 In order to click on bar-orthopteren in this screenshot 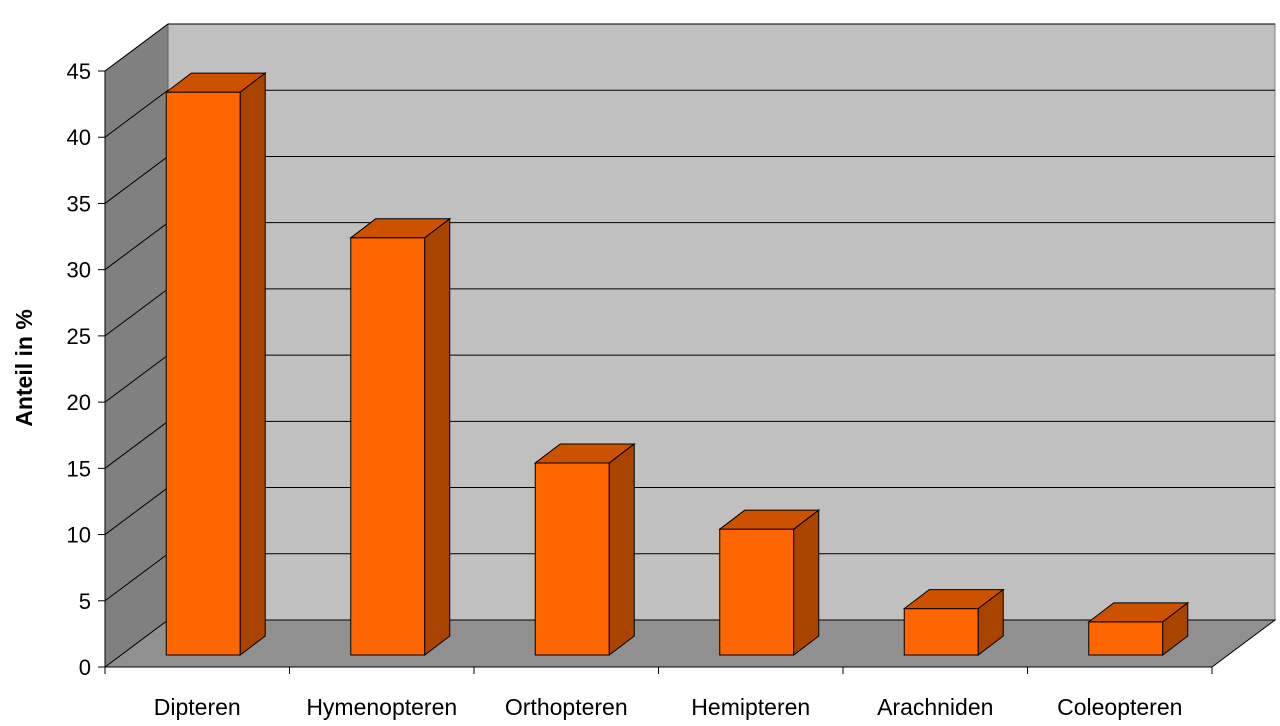, I will do `click(584, 549)`.